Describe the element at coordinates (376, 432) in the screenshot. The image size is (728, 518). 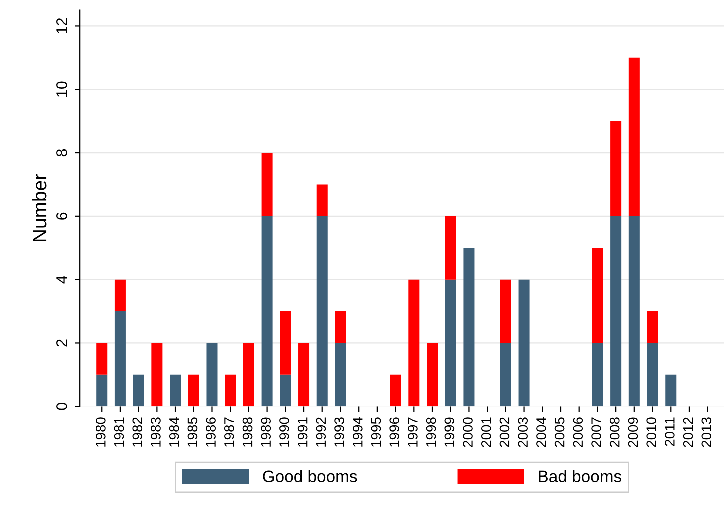
I see `x-tick-label: 1995` at that location.